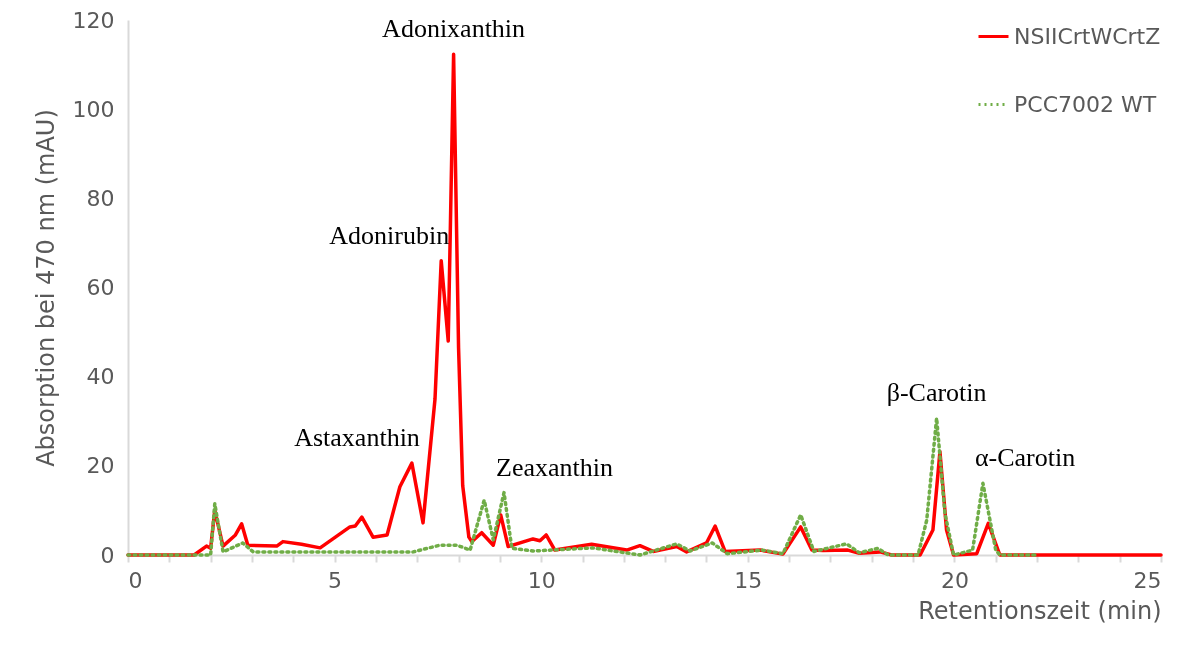 Image resolution: width=1201 pixels, height=652 pixels. Describe the element at coordinates (93, 109) in the screenshot. I see `y-tick-label: 100` at that location.